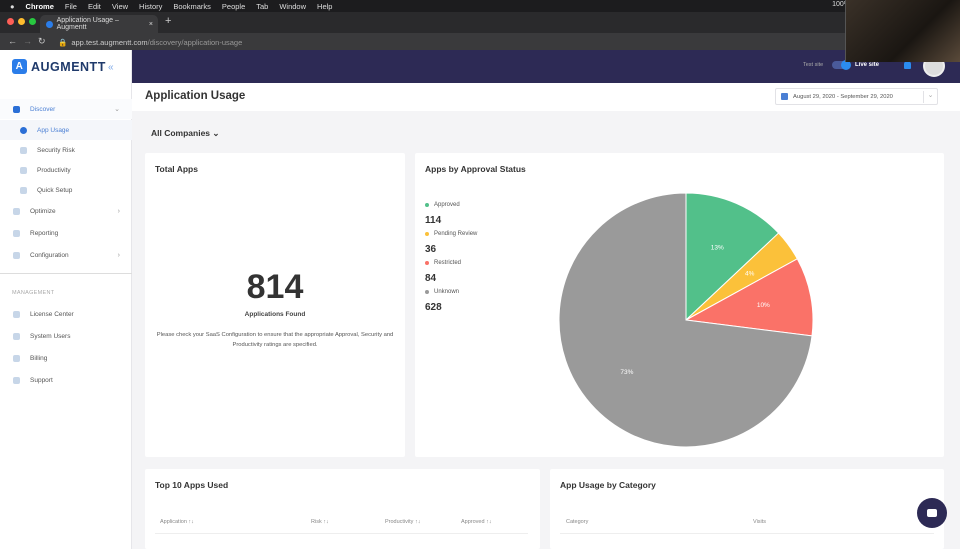 The image size is (960, 549). Describe the element at coordinates (760, 522) in the screenshot. I see `column-header-visits: Visits` at that location.